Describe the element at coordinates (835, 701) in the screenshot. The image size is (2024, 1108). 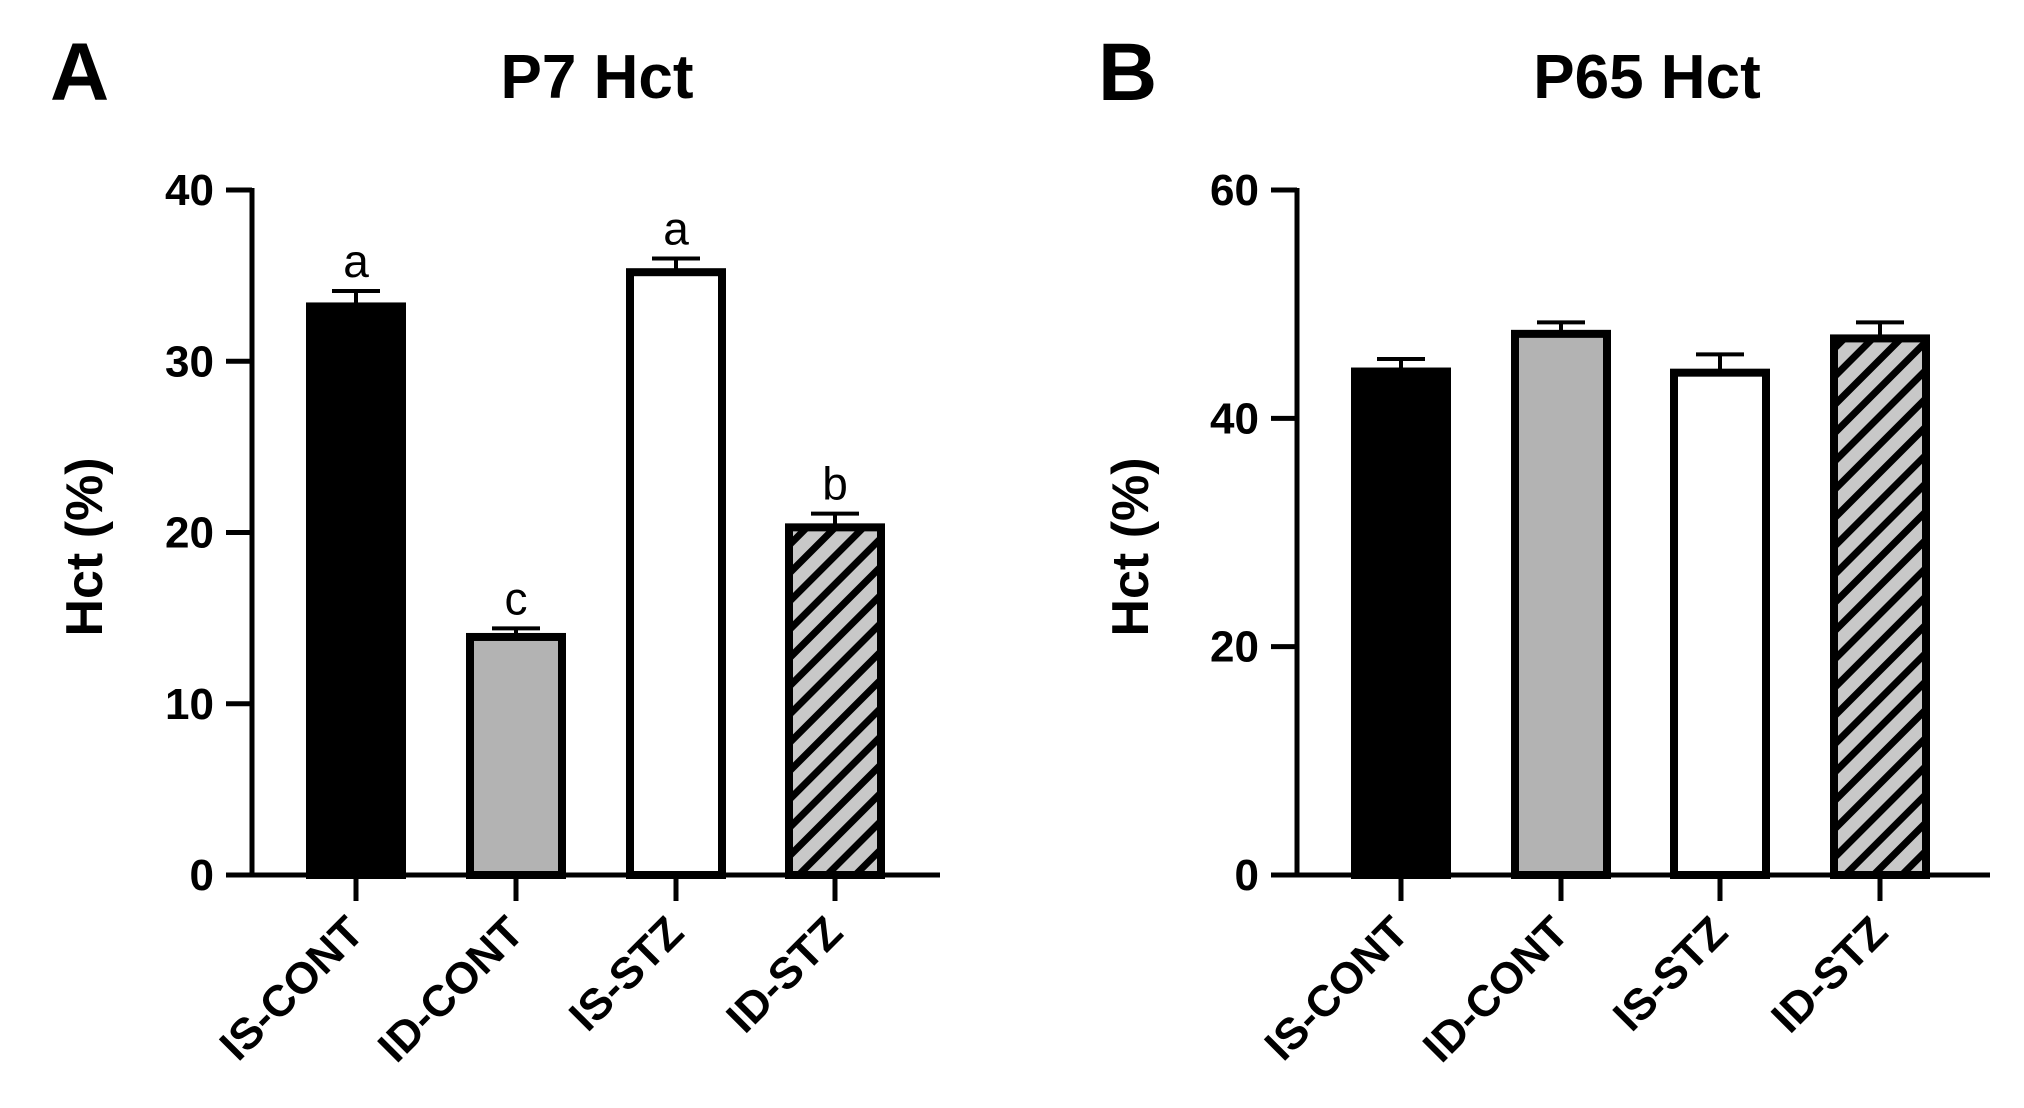
I see `panel-a-bar-id-stz` at that location.